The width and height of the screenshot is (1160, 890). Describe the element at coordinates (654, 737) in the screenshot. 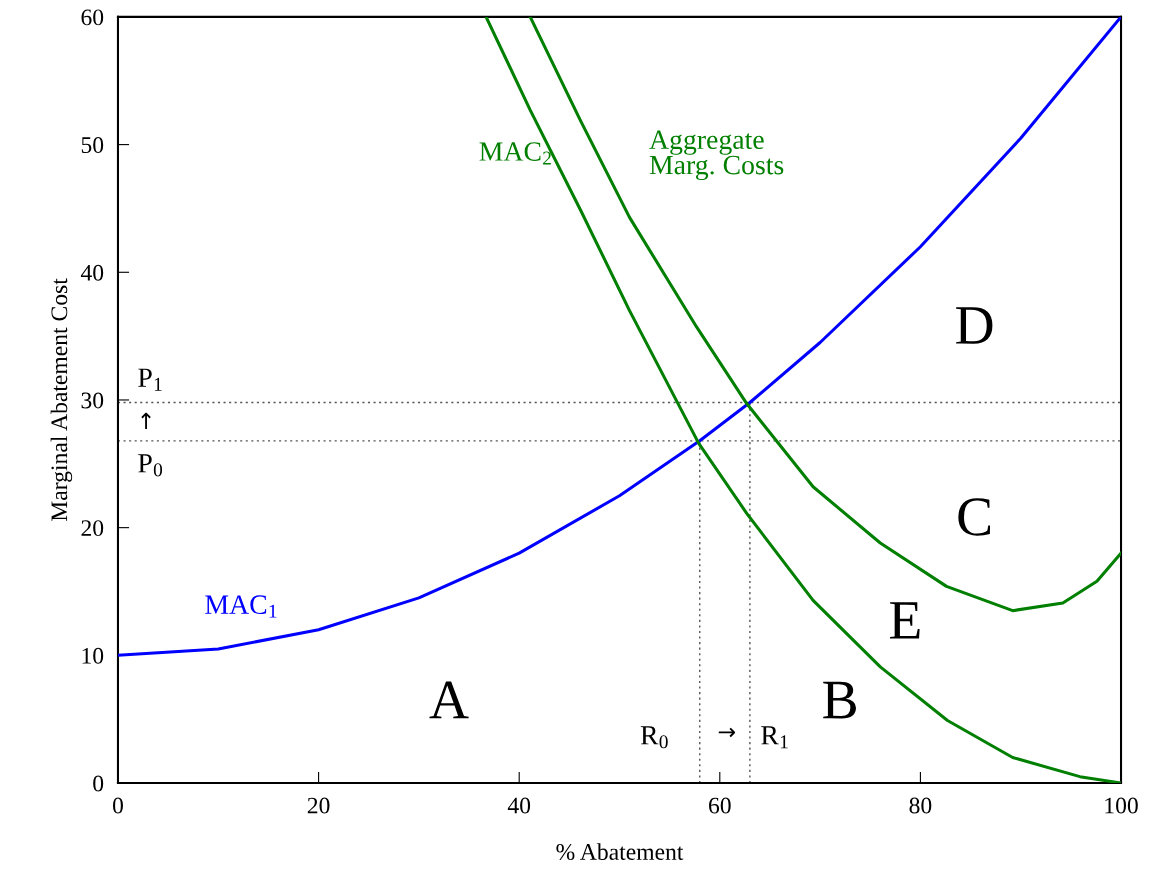

I see `annotation: R$_{0}$` at that location.